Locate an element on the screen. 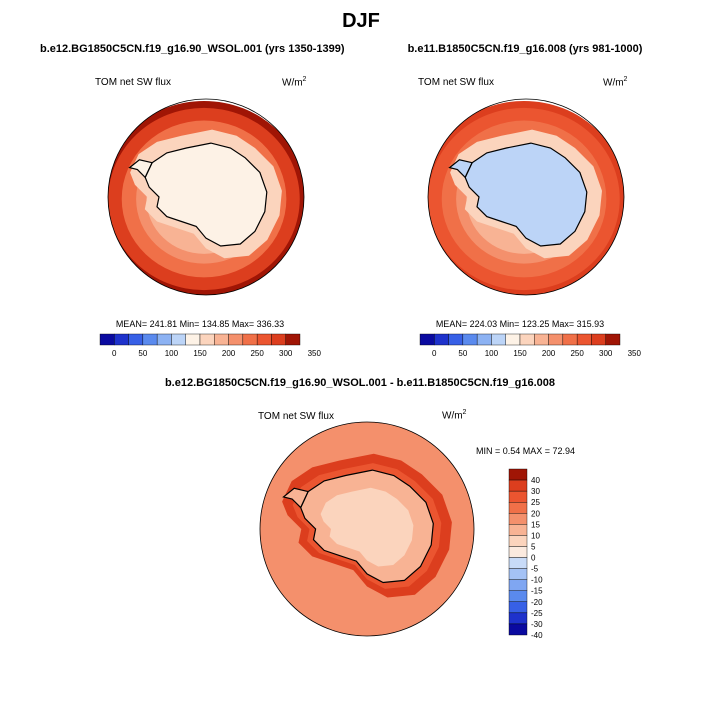 This screenshot has width=722, height=721. diff-panel-minmax: MIN = 0.54 MAX = 72.94 is located at coordinates (526, 451).